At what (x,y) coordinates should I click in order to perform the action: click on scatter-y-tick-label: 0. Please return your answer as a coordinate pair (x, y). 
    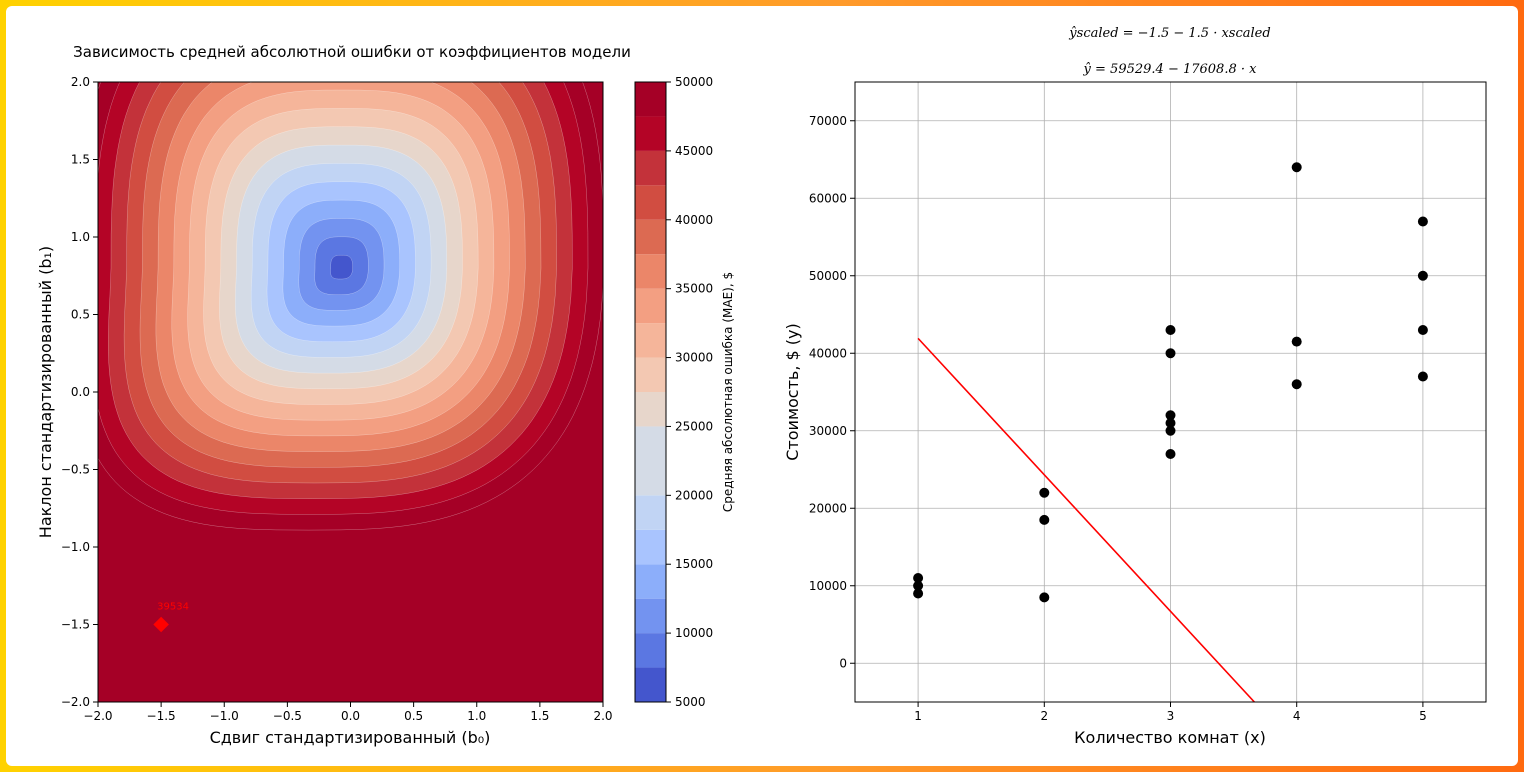
    Looking at the image, I should click on (843, 663).